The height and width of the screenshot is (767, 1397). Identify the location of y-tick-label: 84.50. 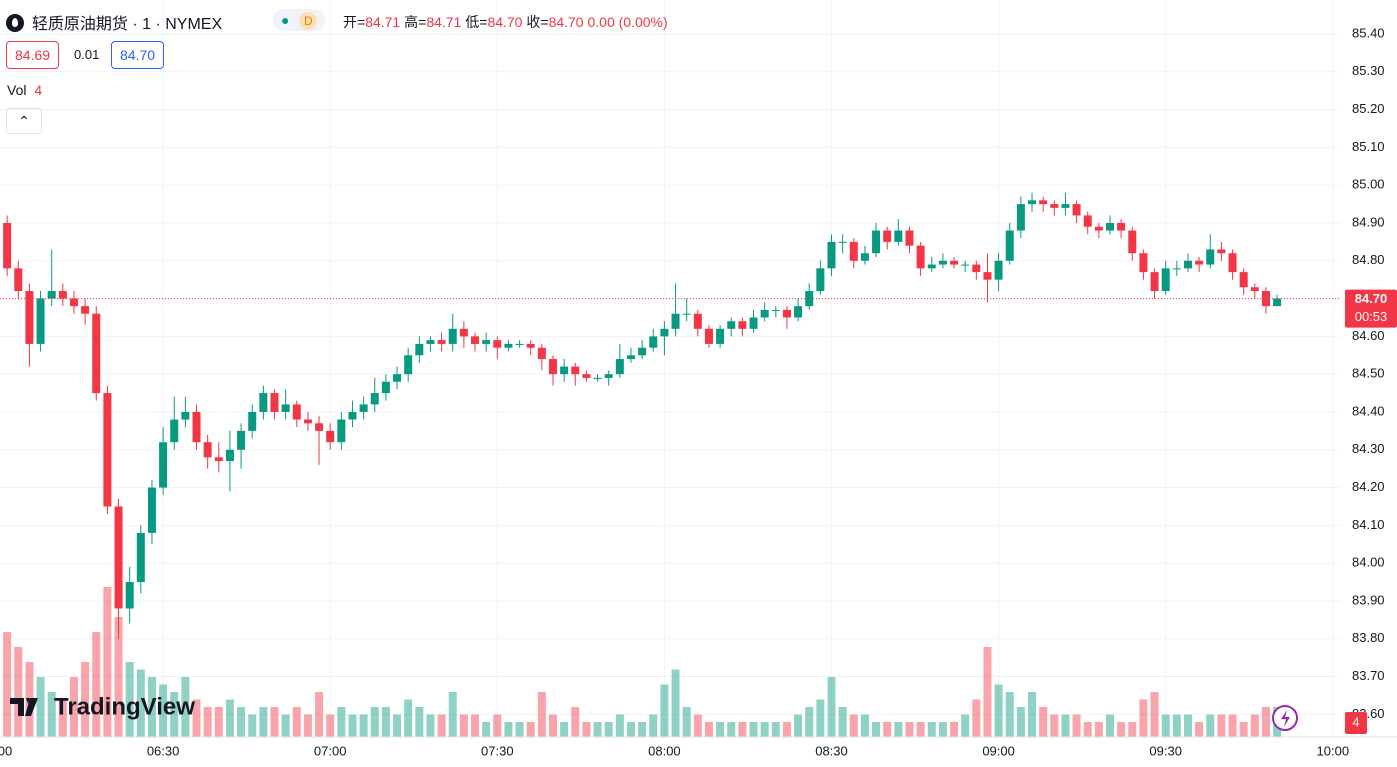
(1368, 373).